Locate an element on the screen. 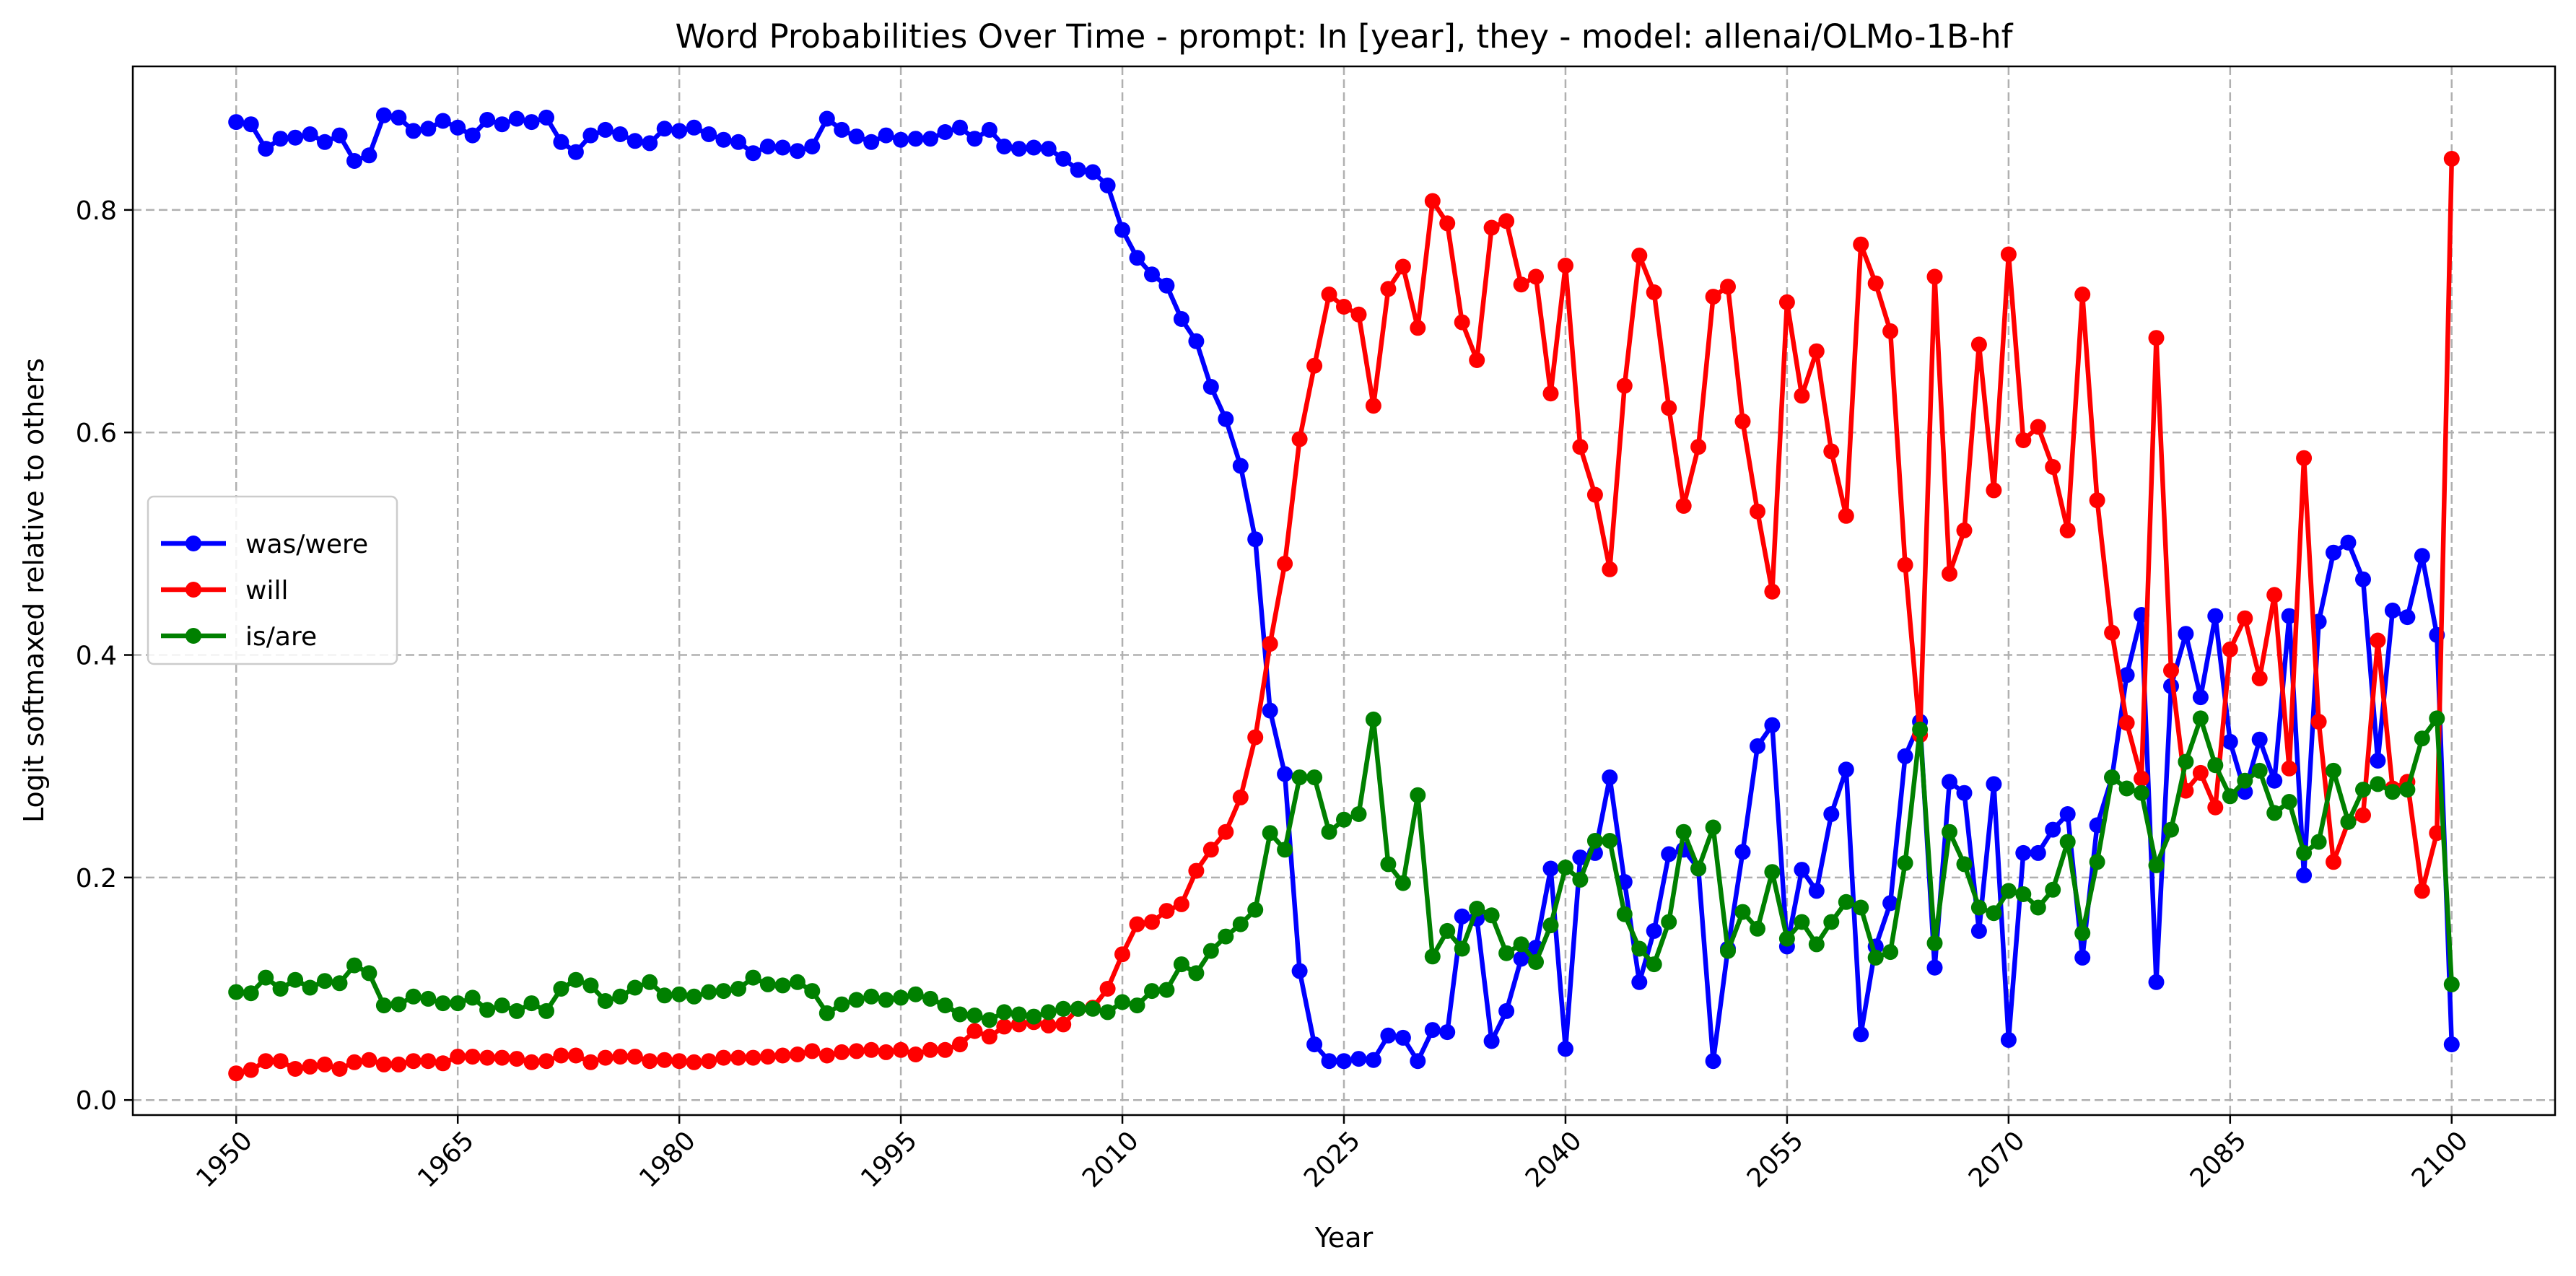 This screenshot has width=2576, height=1276. legend-label: will is located at coordinates (266, 591).